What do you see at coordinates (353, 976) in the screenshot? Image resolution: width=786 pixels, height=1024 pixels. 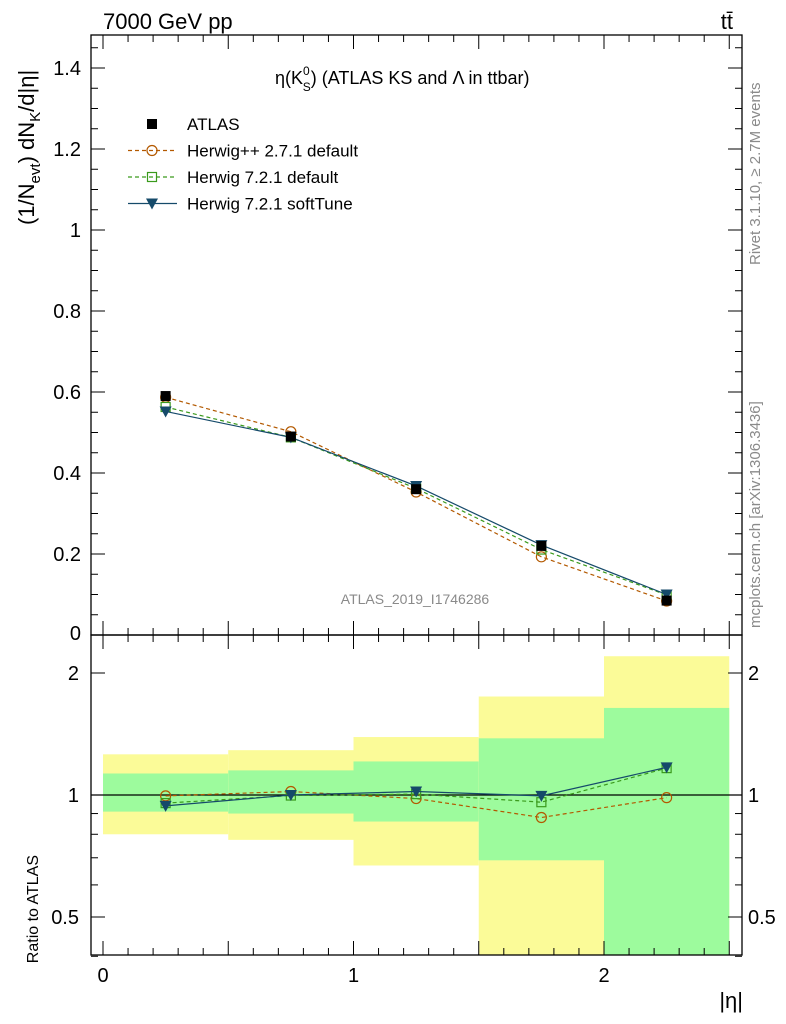 I see `x-tick-label-1: 1` at bounding box center [353, 976].